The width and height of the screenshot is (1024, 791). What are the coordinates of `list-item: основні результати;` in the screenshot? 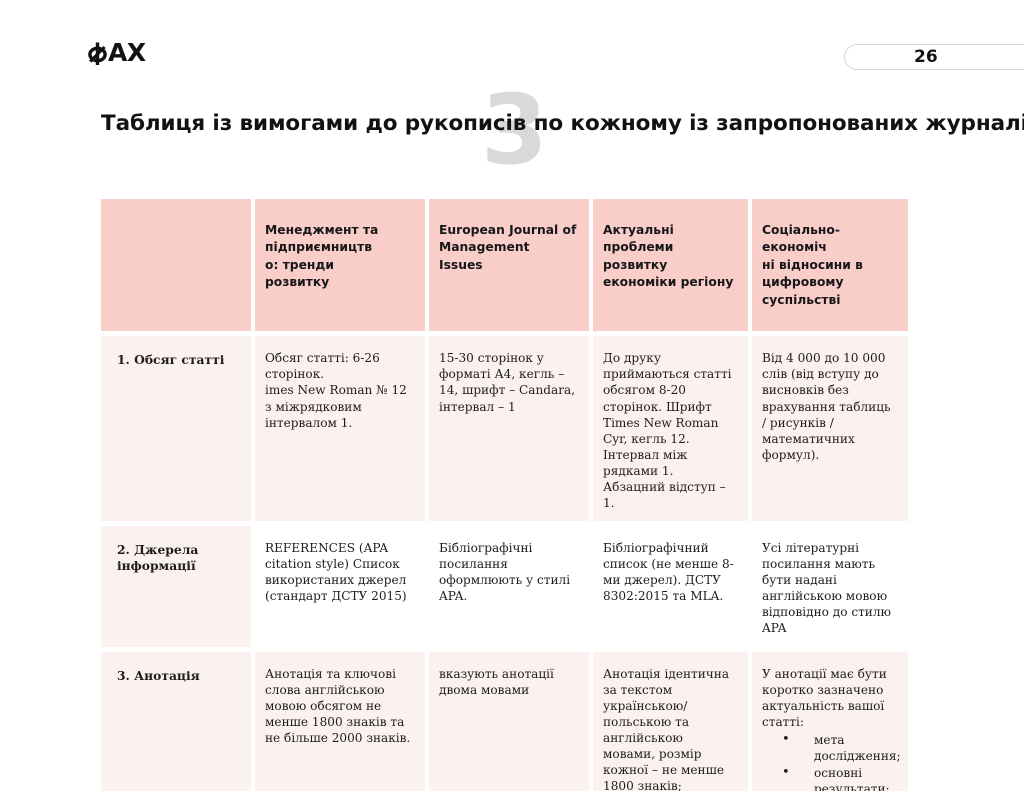 It's located at (828, 777).